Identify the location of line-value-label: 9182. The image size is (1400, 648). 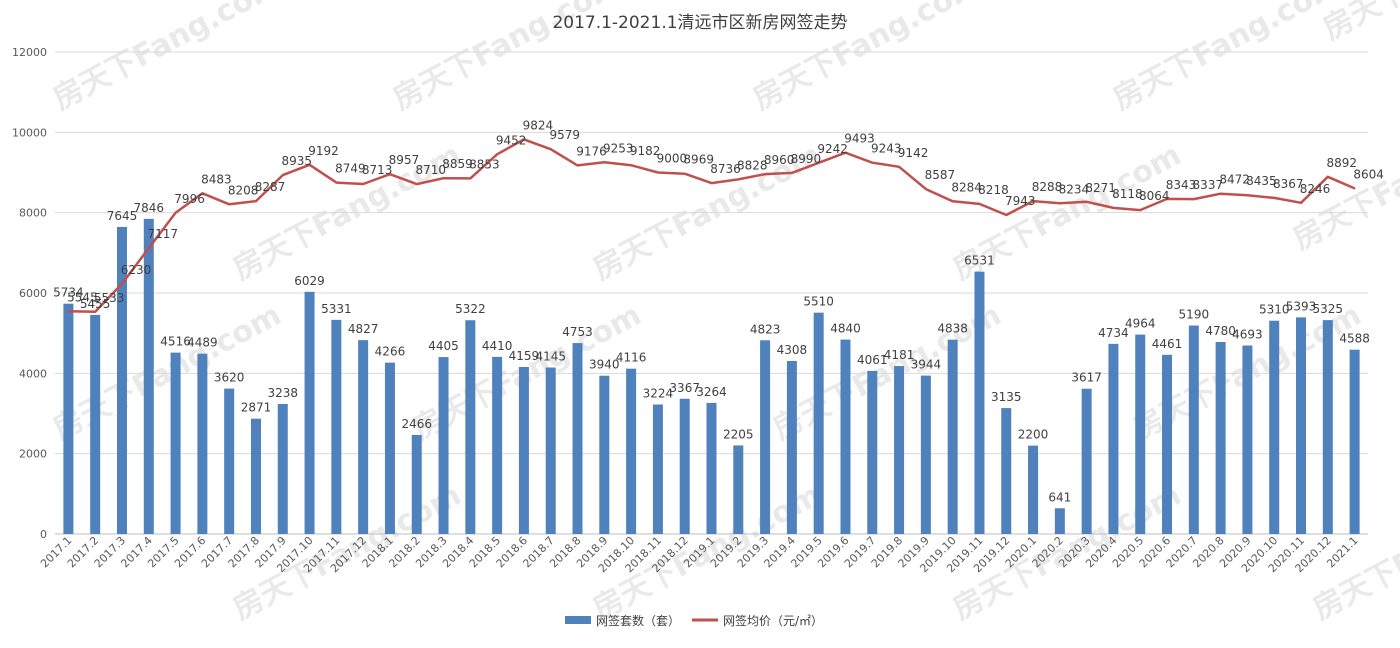
(645, 151).